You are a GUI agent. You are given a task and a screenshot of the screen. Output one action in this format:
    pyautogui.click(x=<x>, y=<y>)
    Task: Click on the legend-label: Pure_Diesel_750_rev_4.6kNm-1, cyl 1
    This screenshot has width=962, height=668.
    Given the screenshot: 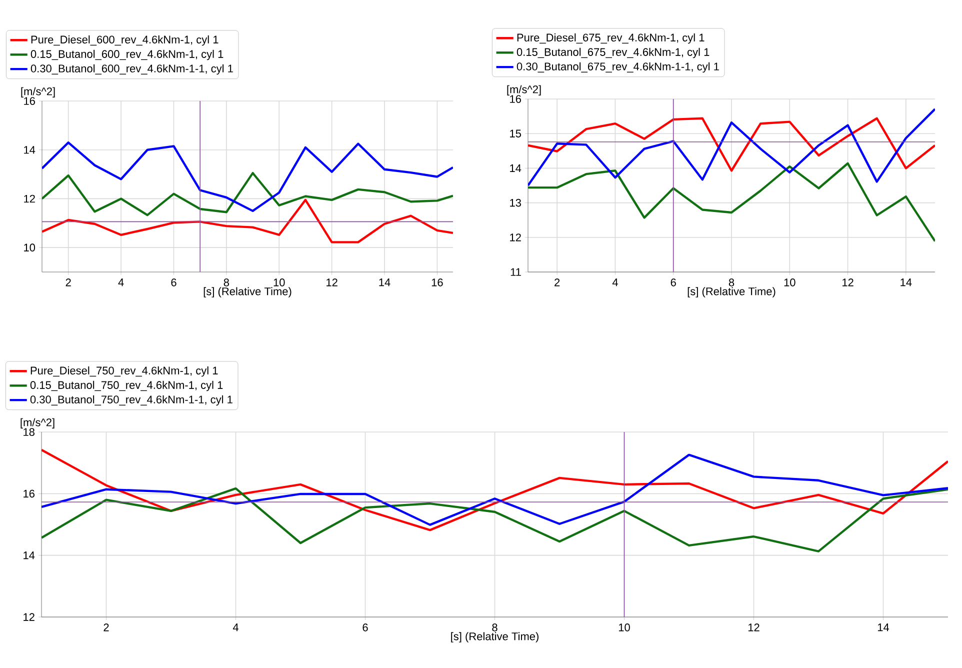 What is the action you would take?
    pyautogui.click(x=124, y=371)
    